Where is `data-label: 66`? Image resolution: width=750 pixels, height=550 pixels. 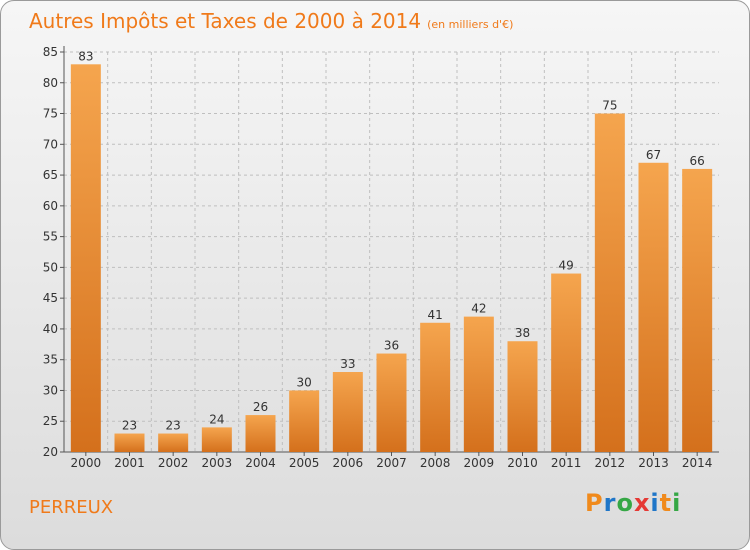 data-label: 66 is located at coordinates (697, 161).